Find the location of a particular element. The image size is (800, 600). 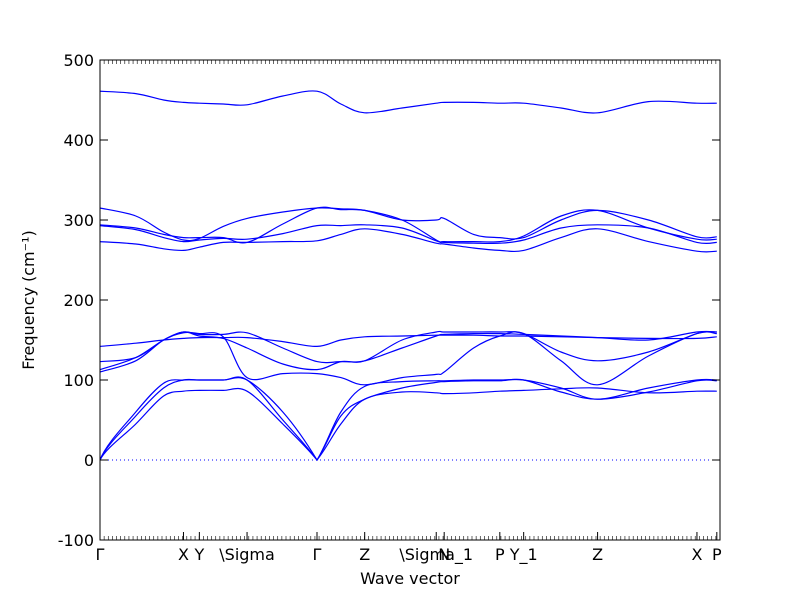

y-tick-label: 400 is located at coordinates (78, 140).